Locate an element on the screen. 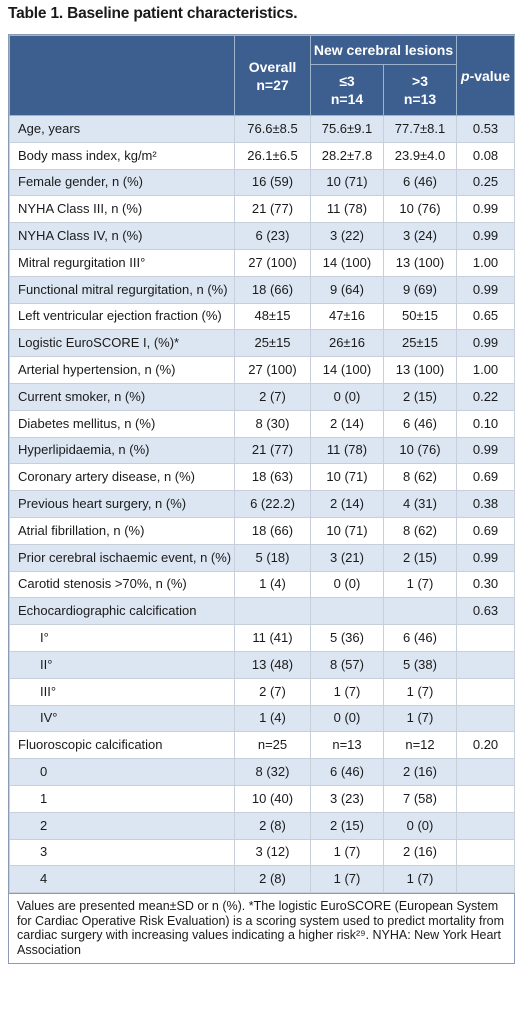  row-label: Atrial fibrillation, n (%) is located at coordinates (122, 530).